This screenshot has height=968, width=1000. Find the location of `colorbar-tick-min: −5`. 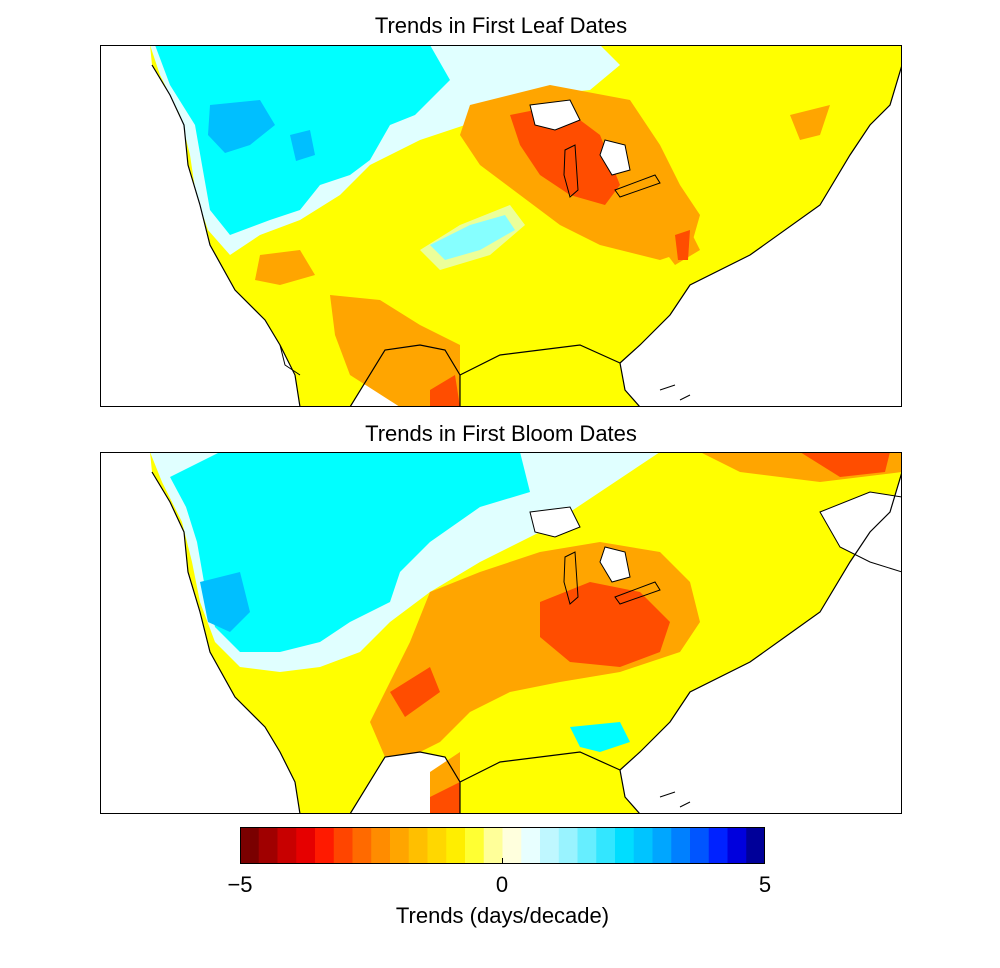

colorbar-tick-min: −5 is located at coordinates (240, 884).